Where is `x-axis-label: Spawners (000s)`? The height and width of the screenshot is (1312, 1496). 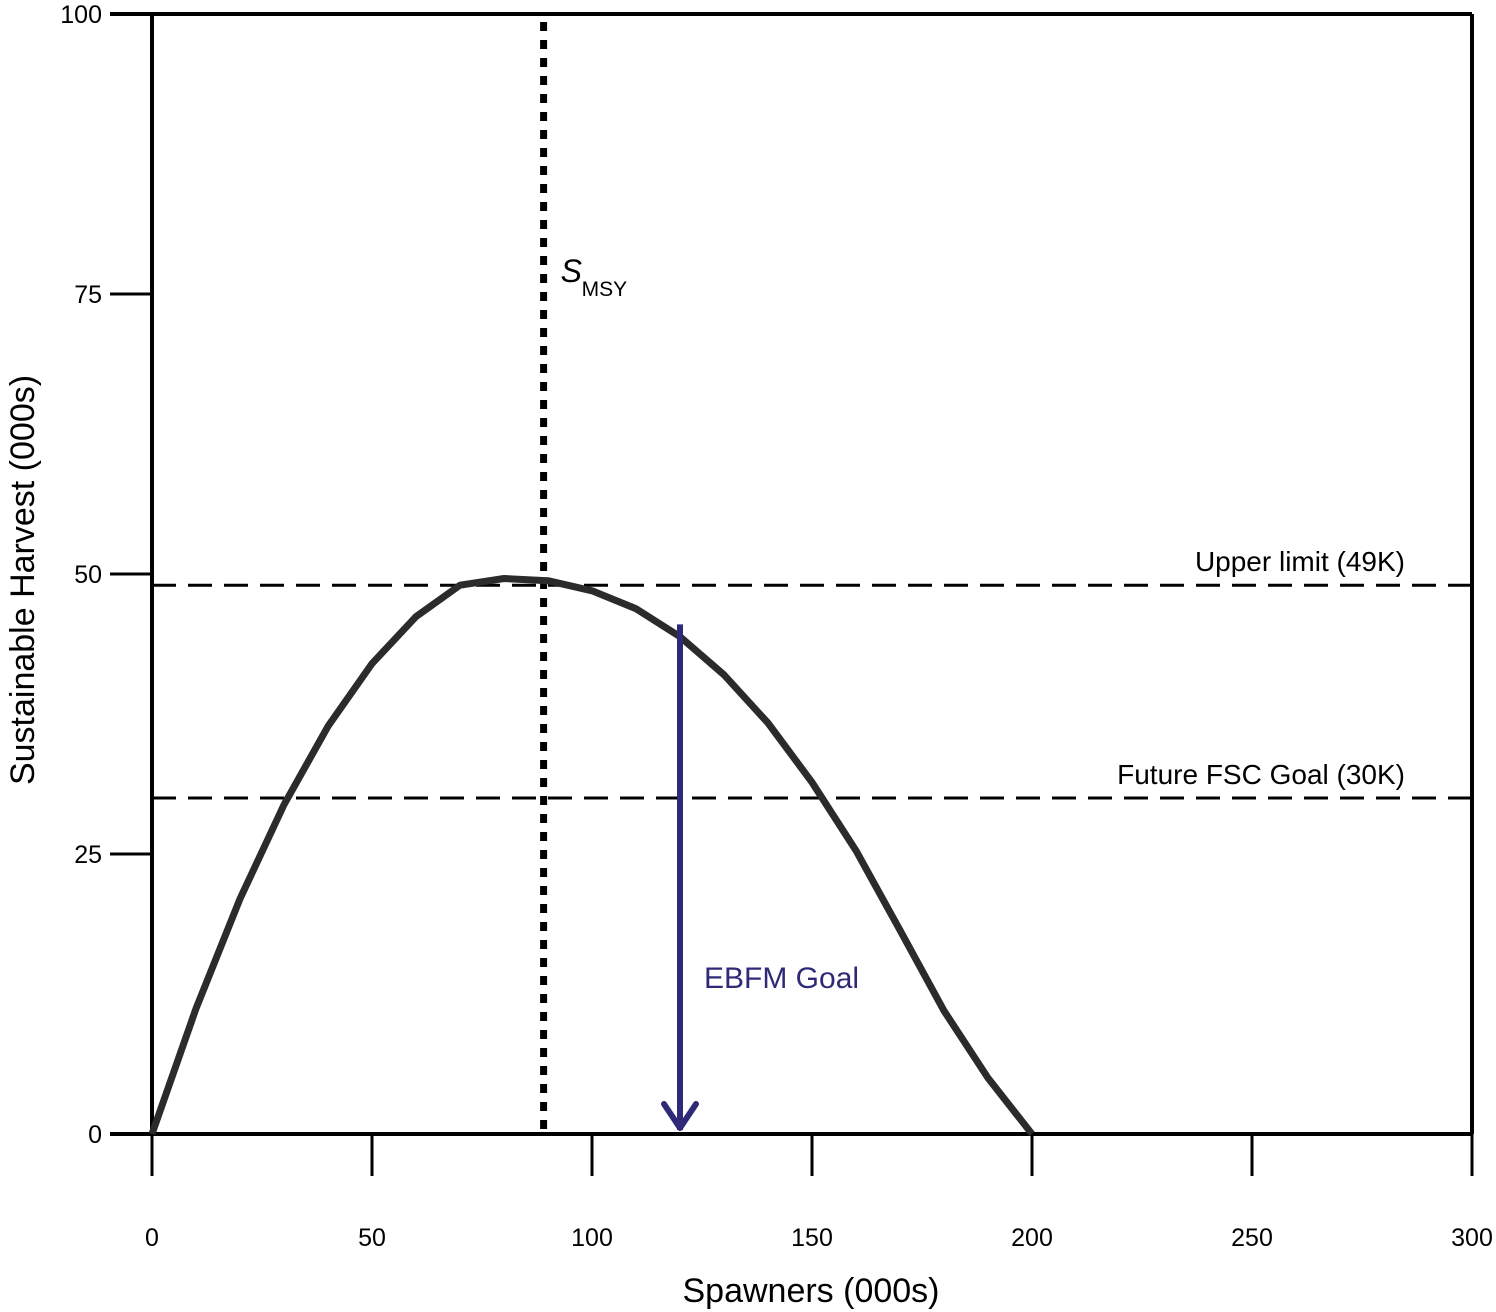 x-axis-label: Spawners (000s) is located at coordinates (810, 1291).